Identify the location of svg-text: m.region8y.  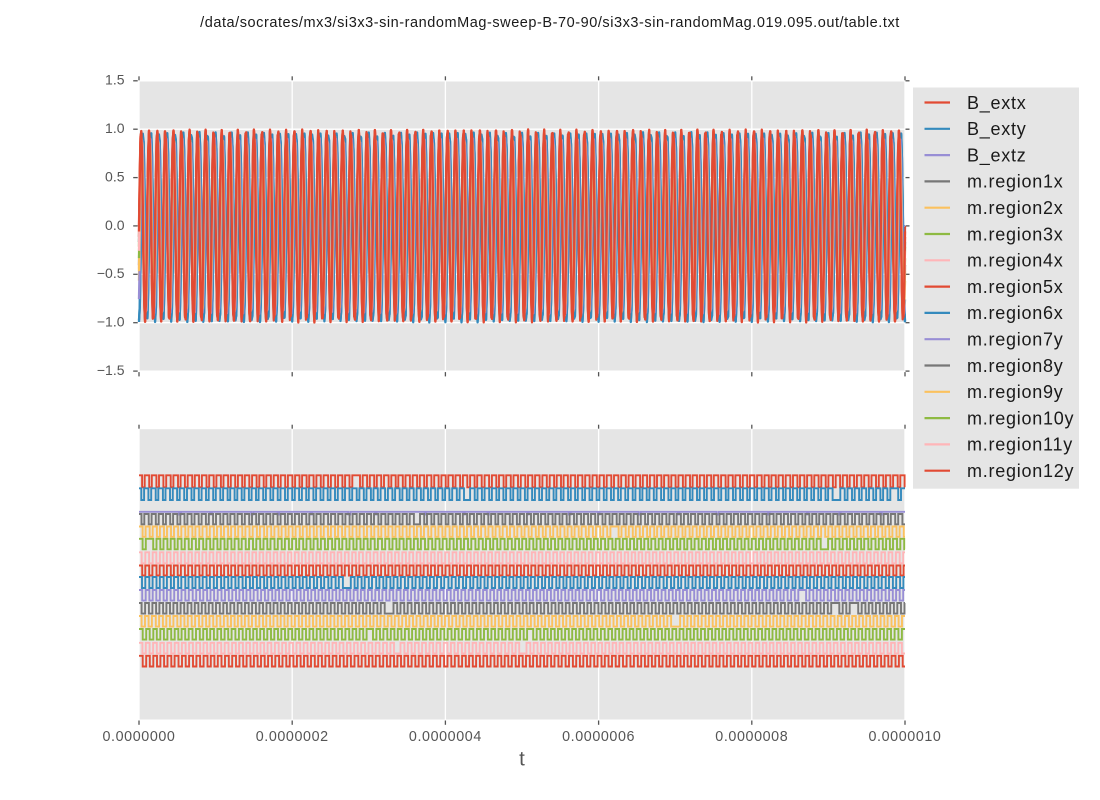
(1015, 366).